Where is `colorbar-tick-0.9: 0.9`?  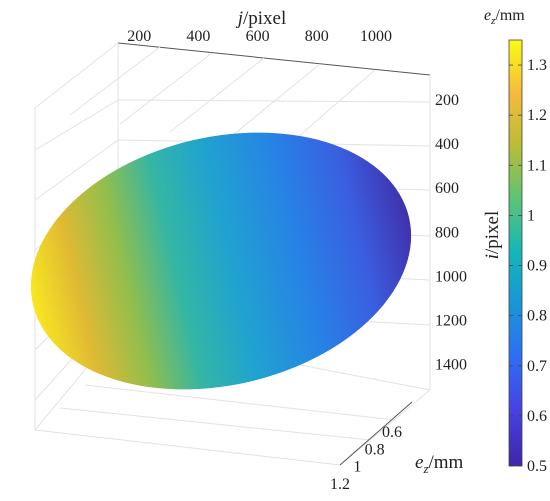 colorbar-tick-0.9: 0.9 is located at coordinates (537, 266).